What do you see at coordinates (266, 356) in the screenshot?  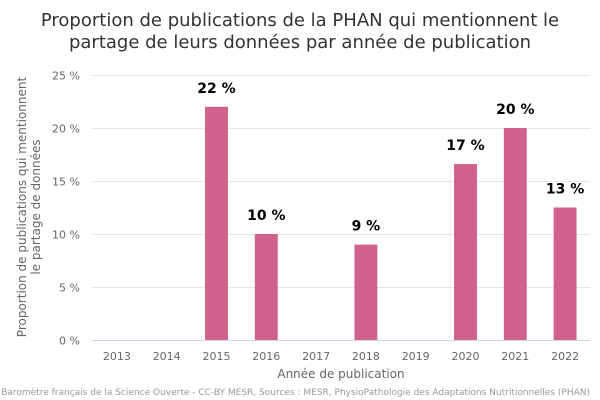 I see `x-tick-label: 2016` at bounding box center [266, 356].